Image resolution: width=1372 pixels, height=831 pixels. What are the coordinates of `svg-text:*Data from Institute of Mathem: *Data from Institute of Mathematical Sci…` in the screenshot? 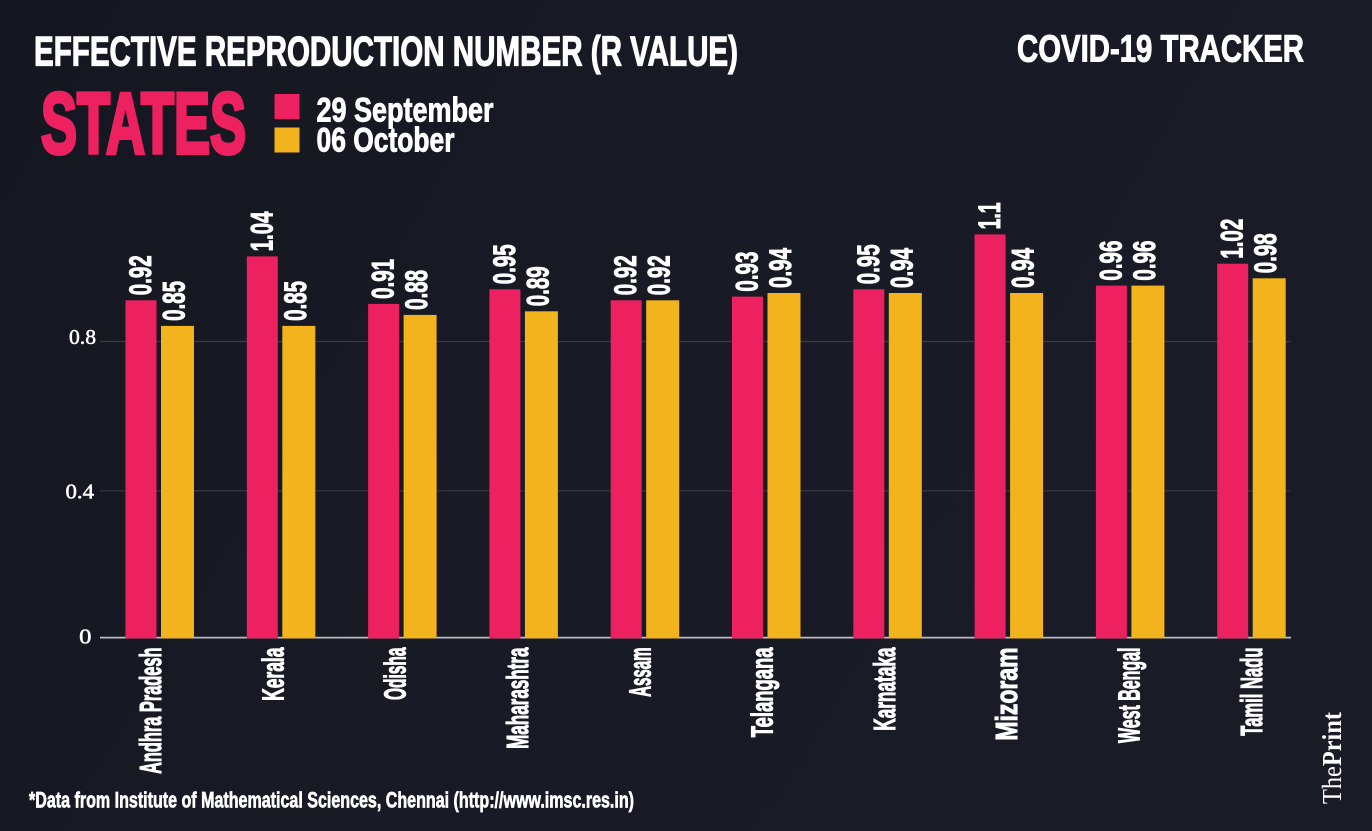 It's located at (331, 800).